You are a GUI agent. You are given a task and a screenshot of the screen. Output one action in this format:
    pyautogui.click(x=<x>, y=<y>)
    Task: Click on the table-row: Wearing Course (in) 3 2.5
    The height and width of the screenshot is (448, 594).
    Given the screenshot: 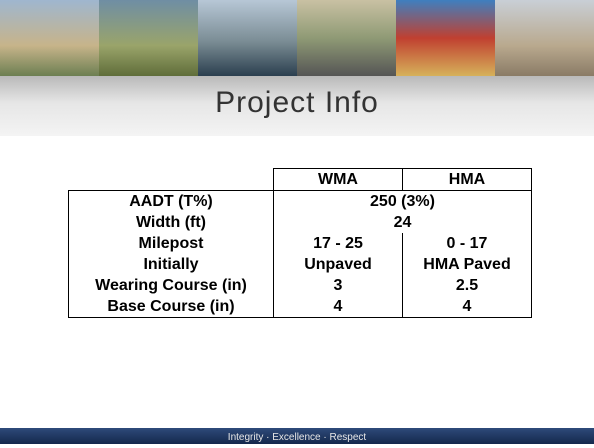 What is the action you would take?
    pyautogui.click(x=300, y=285)
    